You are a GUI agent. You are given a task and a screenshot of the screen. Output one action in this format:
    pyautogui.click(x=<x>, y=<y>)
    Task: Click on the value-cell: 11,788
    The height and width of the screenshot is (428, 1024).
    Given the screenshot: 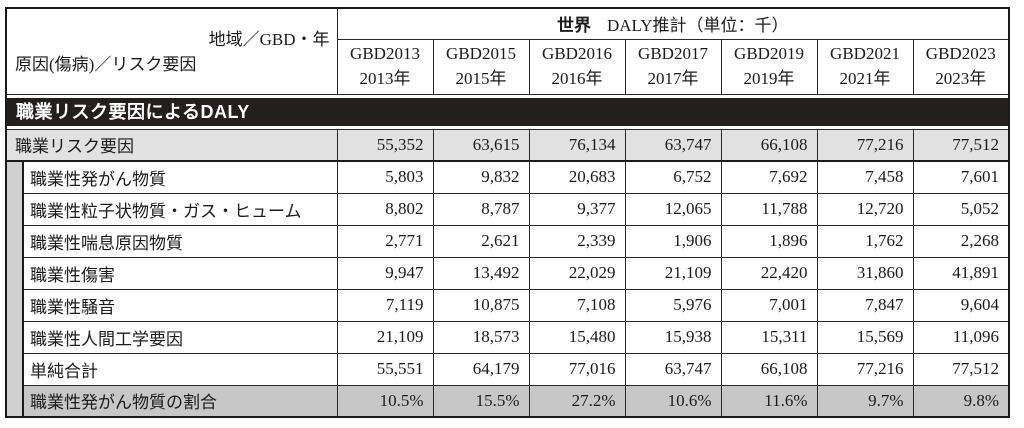 What is the action you would take?
    pyautogui.click(x=769, y=209)
    